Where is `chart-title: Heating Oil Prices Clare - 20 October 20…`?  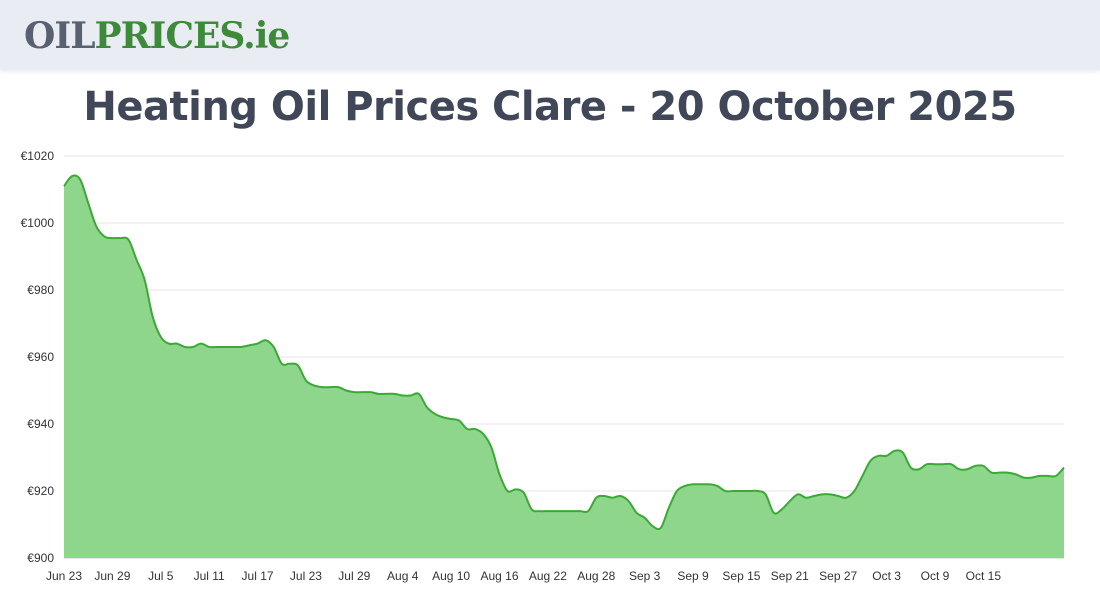 chart-title: Heating Oil Prices Clare - 20 October 20… is located at coordinates (550, 107).